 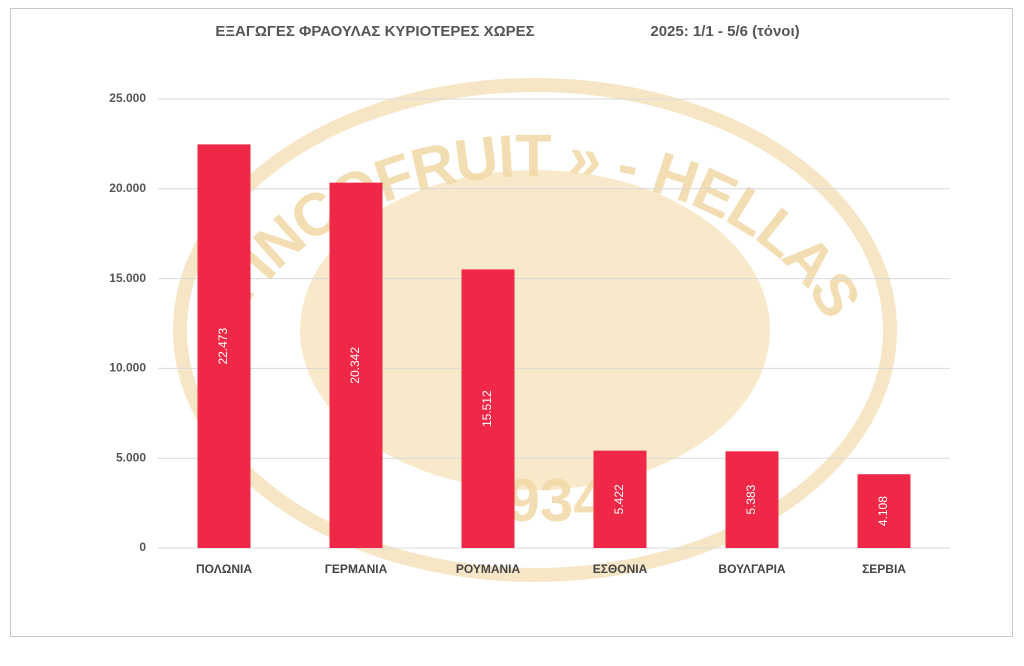 What do you see at coordinates (884, 569) in the screenshot?
I see `x-tick-label: ΣΕΡΒΙΑ` at bounding box center [884, 569].